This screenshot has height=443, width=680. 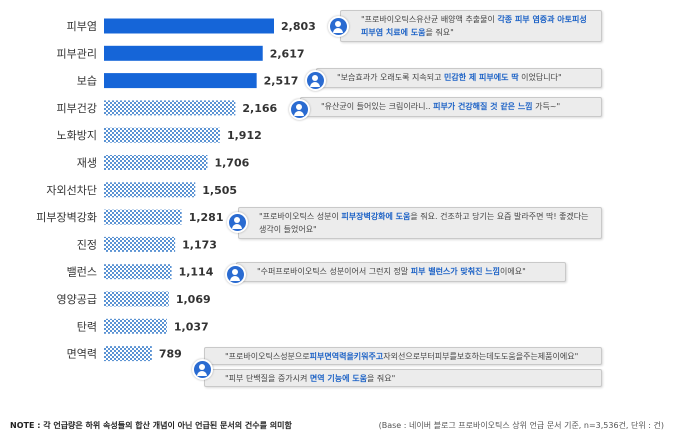 I want to click on value-label: 1,281, so click(x=206, y=217).